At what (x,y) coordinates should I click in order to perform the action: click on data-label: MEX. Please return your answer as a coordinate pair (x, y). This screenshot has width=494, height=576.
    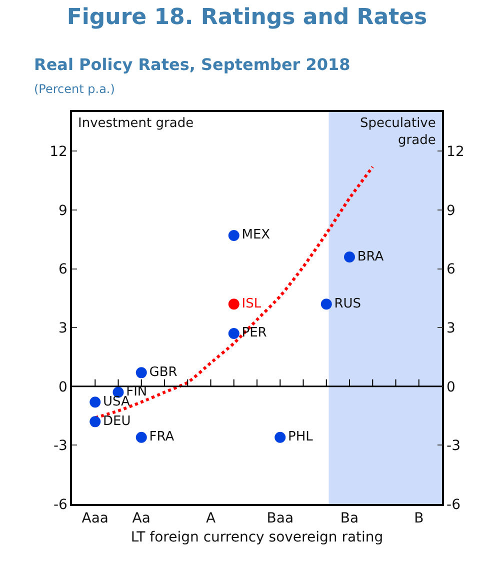
    Looking at the image, I should click on (256, 235).